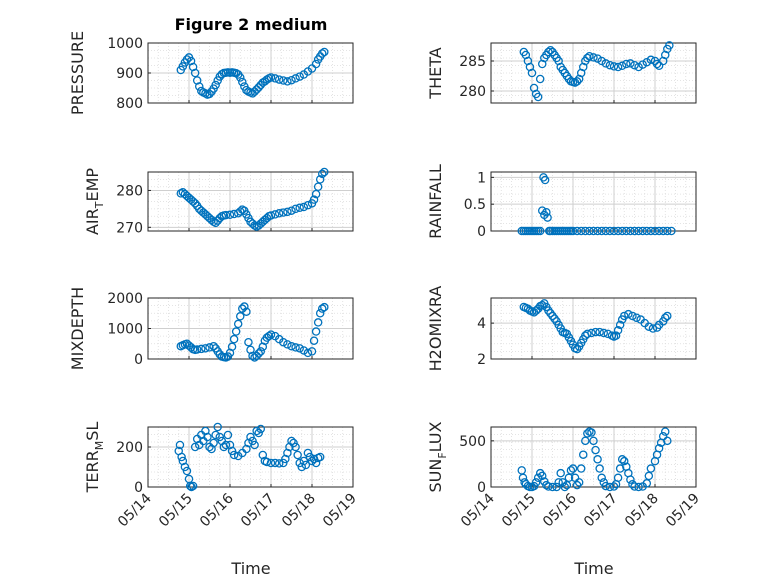 This screenshot has height=583, width=778. Describe the element at coordinates (129, 104) in the screenshot. I see `y-tick-label: 800` at that location.